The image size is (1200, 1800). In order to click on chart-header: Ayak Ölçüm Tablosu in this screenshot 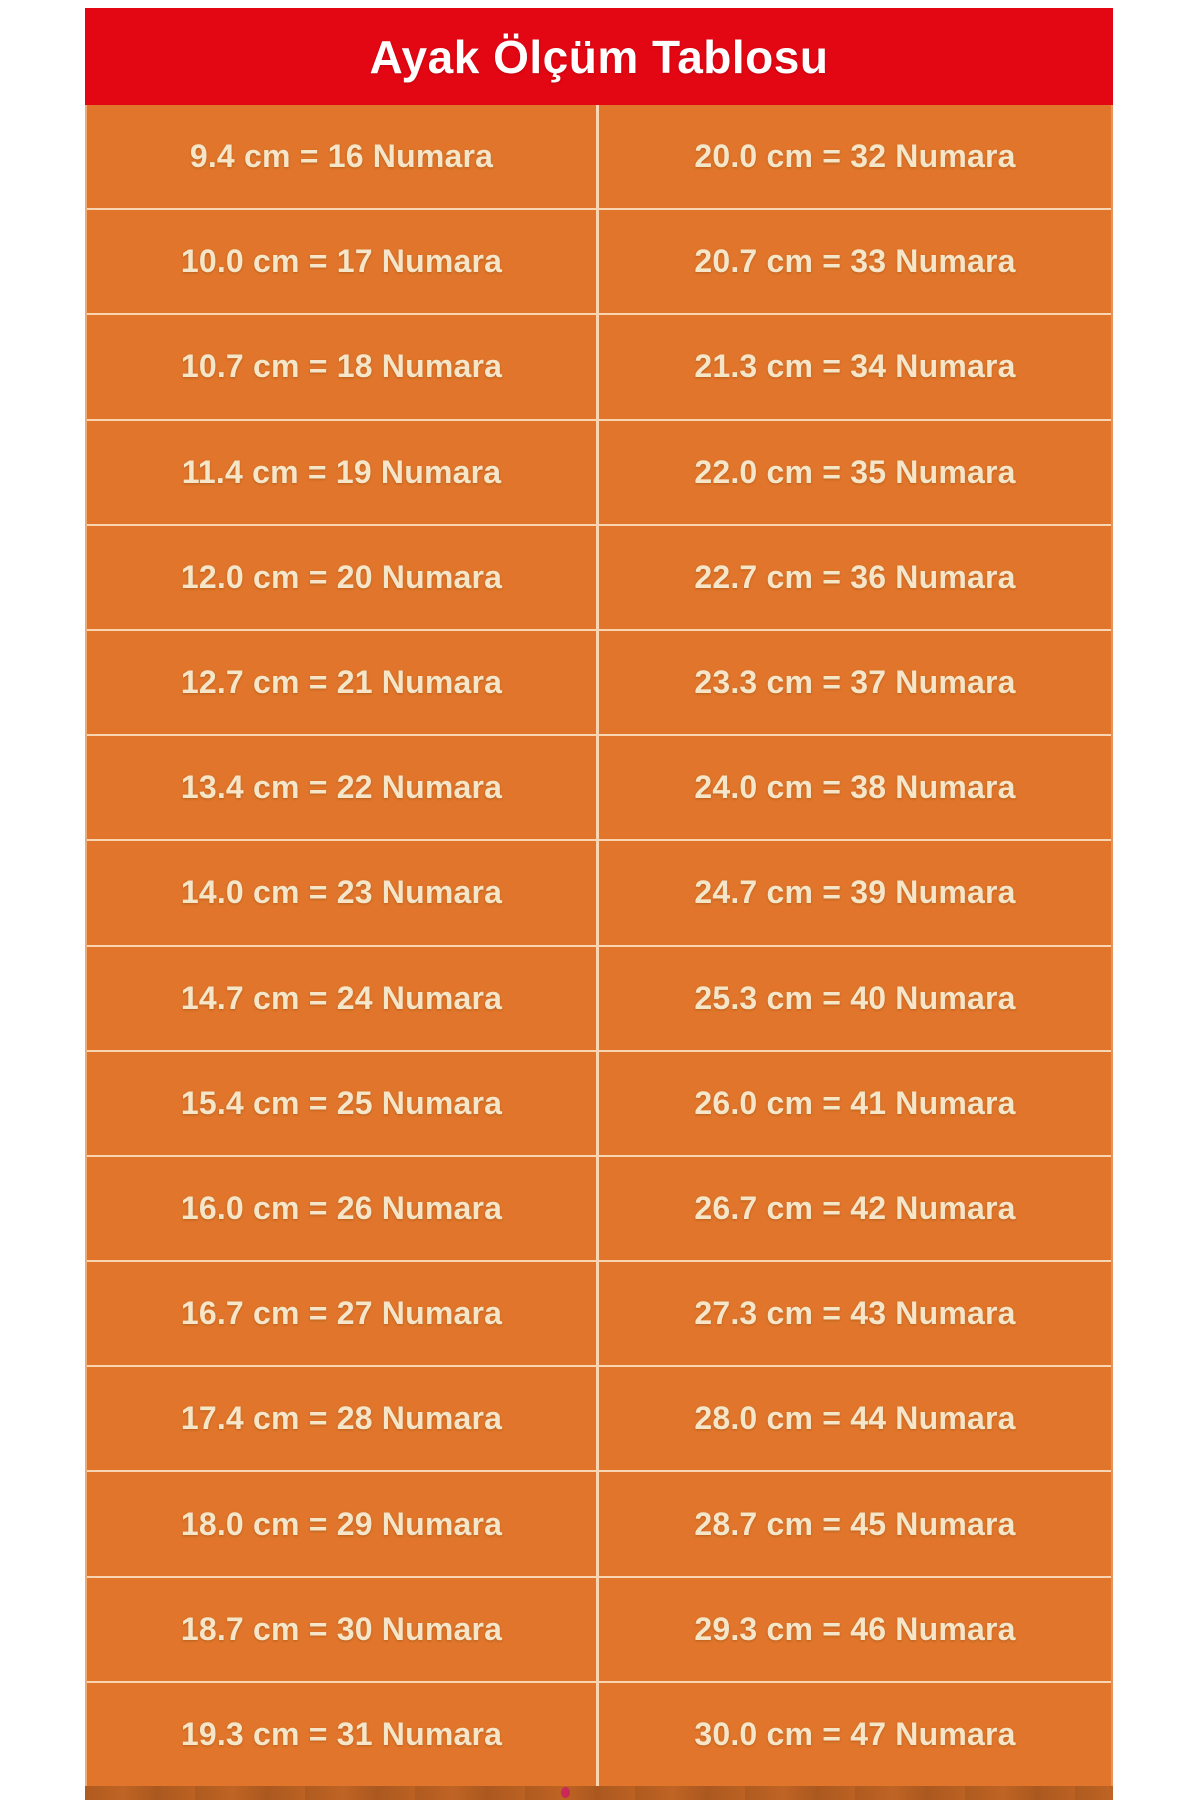, I will do `click(599, 56)`.